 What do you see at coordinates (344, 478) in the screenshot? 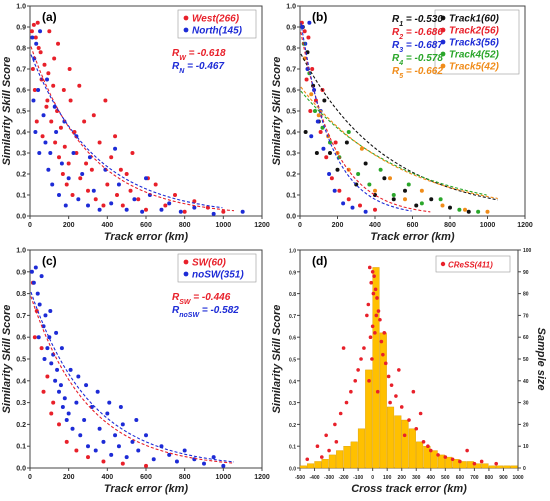
I see `x-tick-label: -200` at bounding box center [344, 478].